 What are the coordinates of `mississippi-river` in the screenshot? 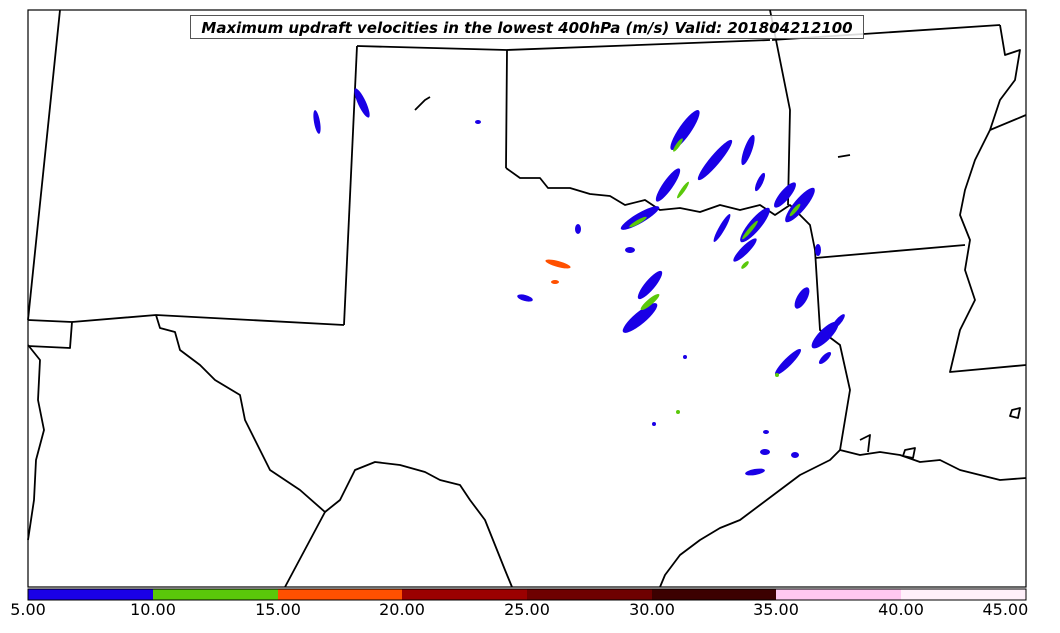 It's located at (988, 198).